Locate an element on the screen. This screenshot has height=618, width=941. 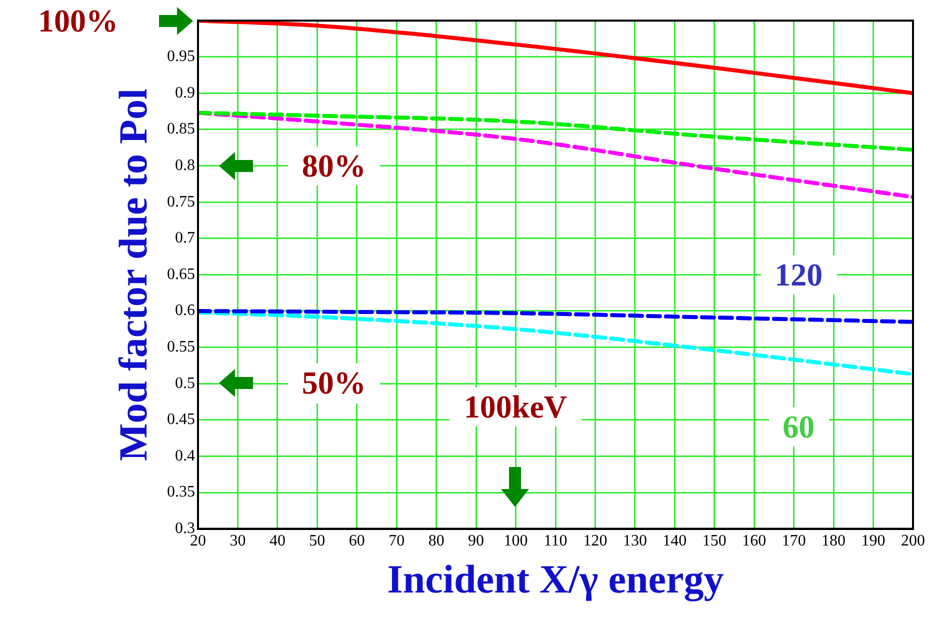
x-axis-title: Incident X/γ energy is located at coordinates (555, 579).